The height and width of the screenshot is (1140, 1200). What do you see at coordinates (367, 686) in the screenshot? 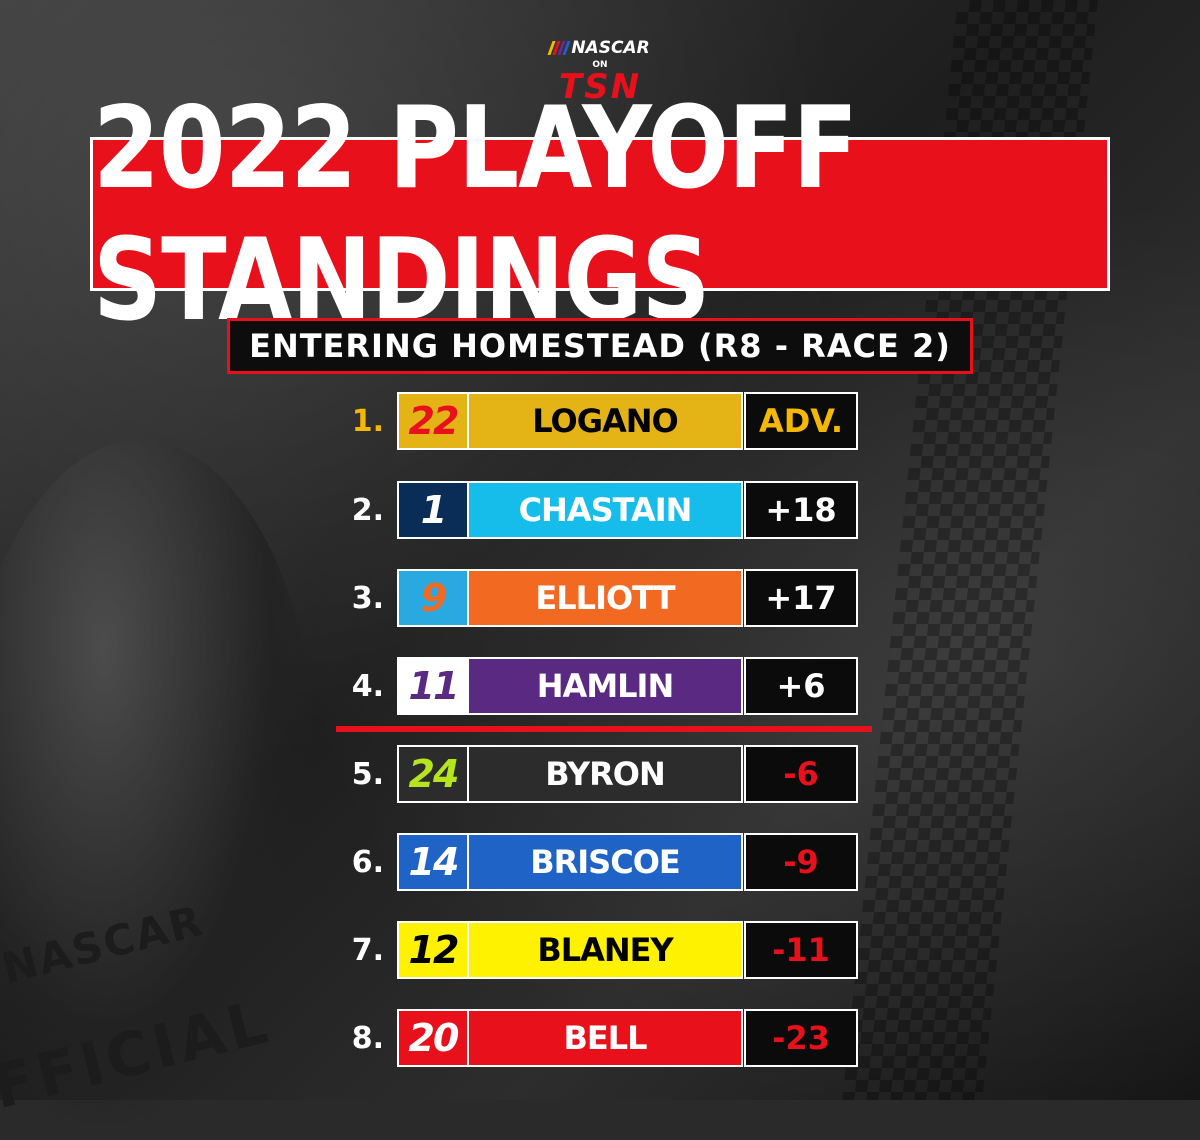
I see `position-label: 4.` at bounding box center [367, 686].